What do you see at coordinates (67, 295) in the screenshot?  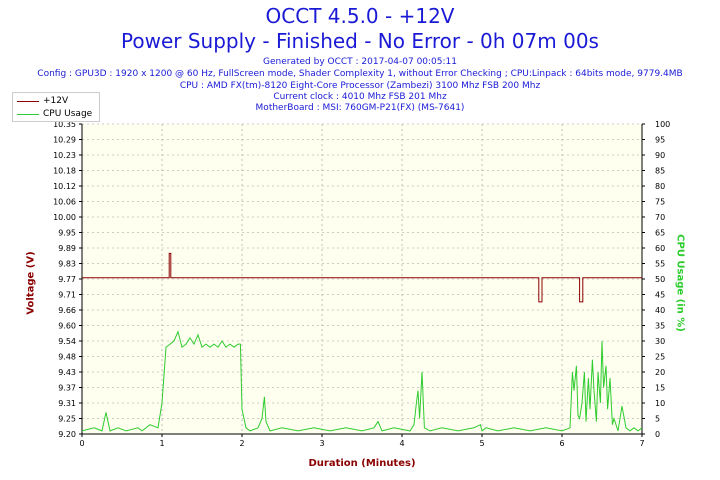 I see `y-left-tick-label: 9.71` at bounding box center [67, 295].